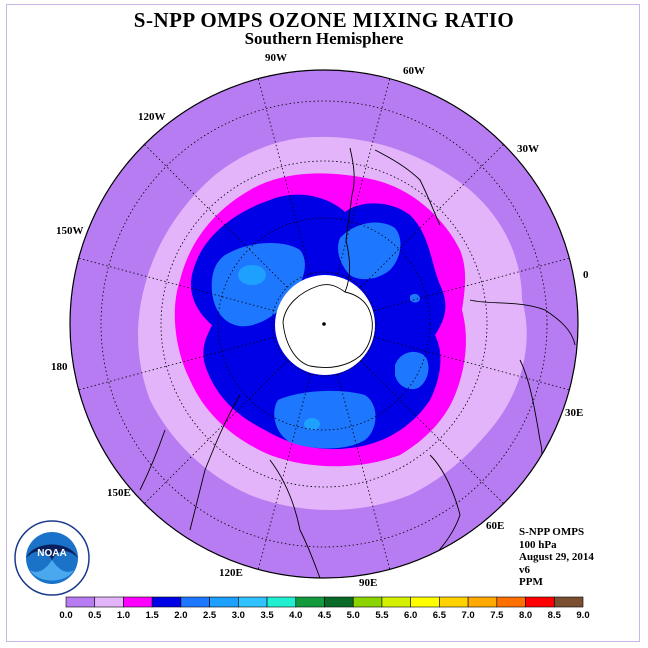 This screenshot has height=648, width=648. I want to click on info-date: August 29, 2014, so click(556, 557).